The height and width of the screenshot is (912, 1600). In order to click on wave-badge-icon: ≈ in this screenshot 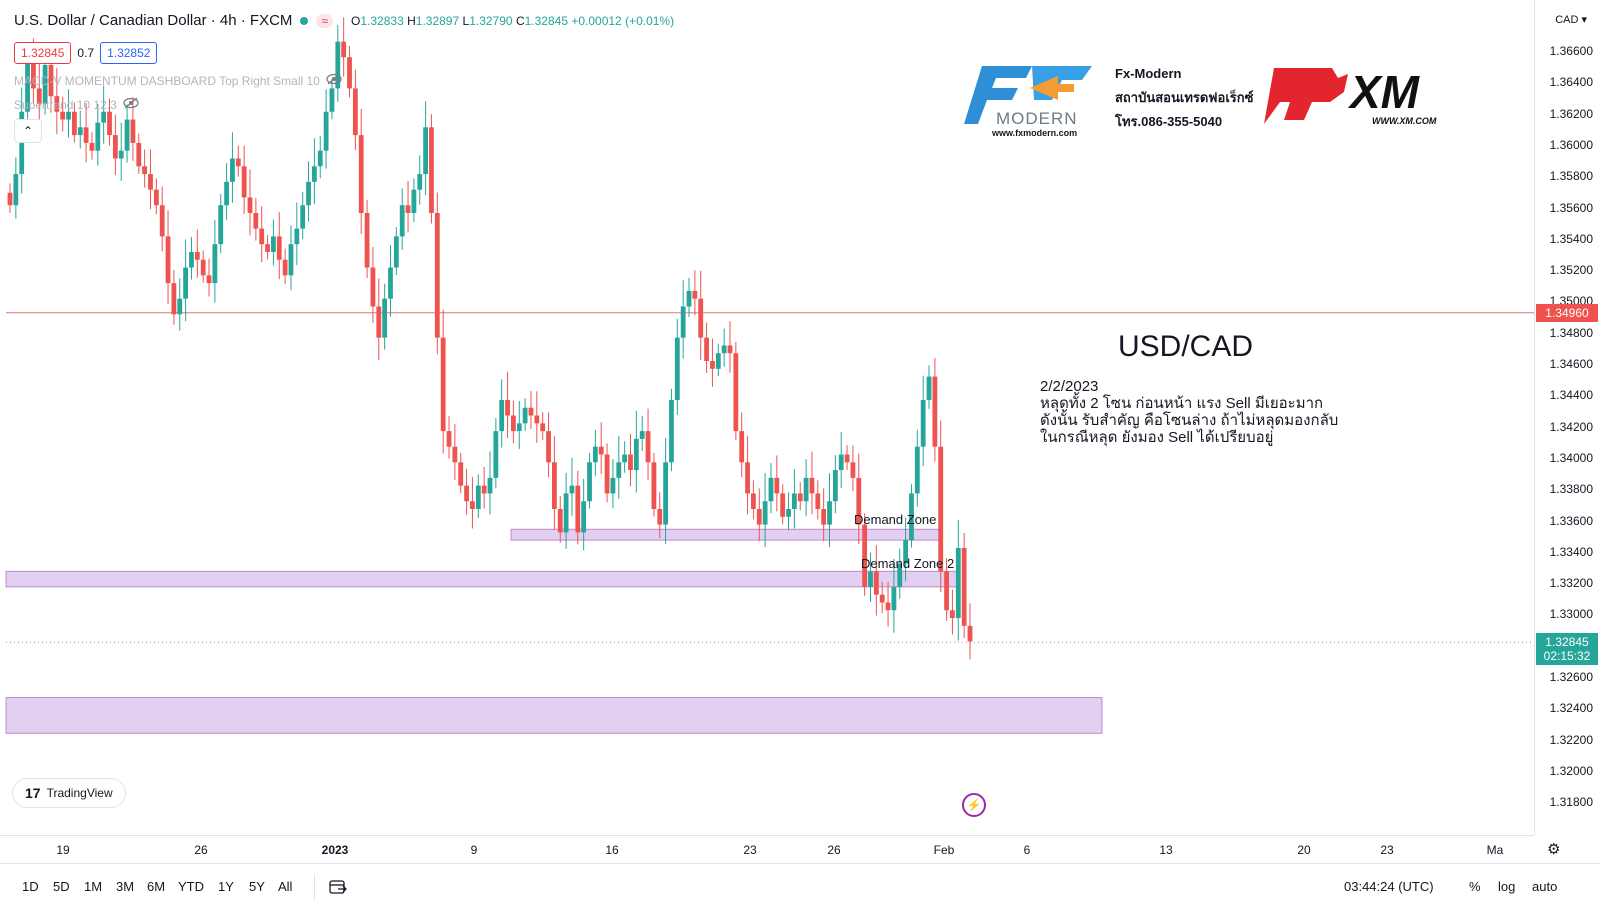, I will do `click(325, 20)`.